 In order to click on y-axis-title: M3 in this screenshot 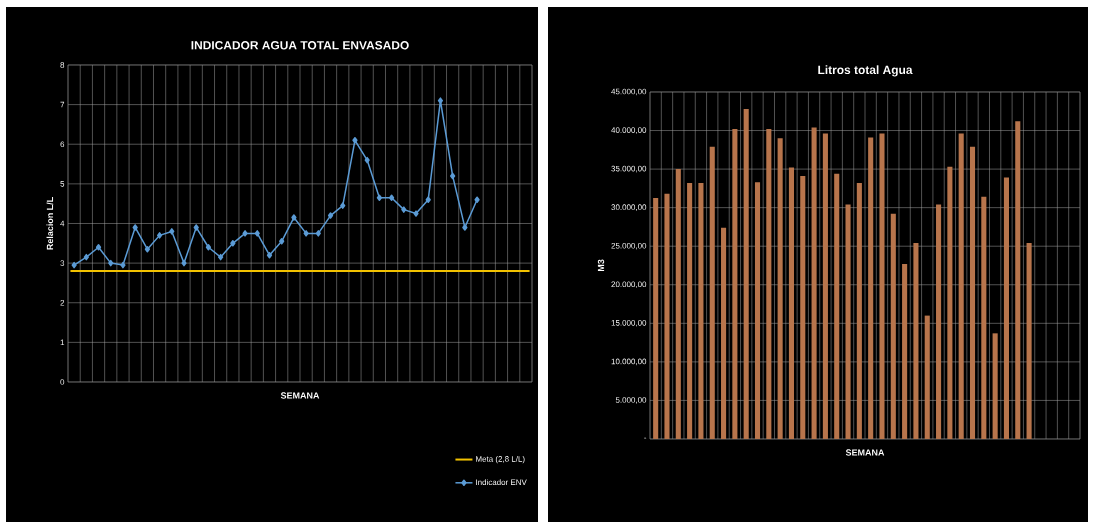, I will do `click(601, 265)`.